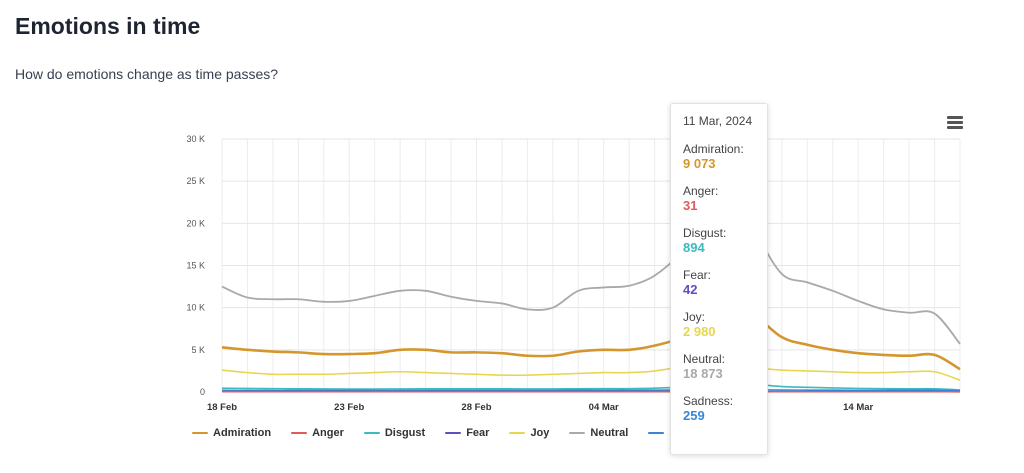 This screenshot has height=473, width=1024. I want to click on tooltip-label: Disgust:, so click(705, 233).